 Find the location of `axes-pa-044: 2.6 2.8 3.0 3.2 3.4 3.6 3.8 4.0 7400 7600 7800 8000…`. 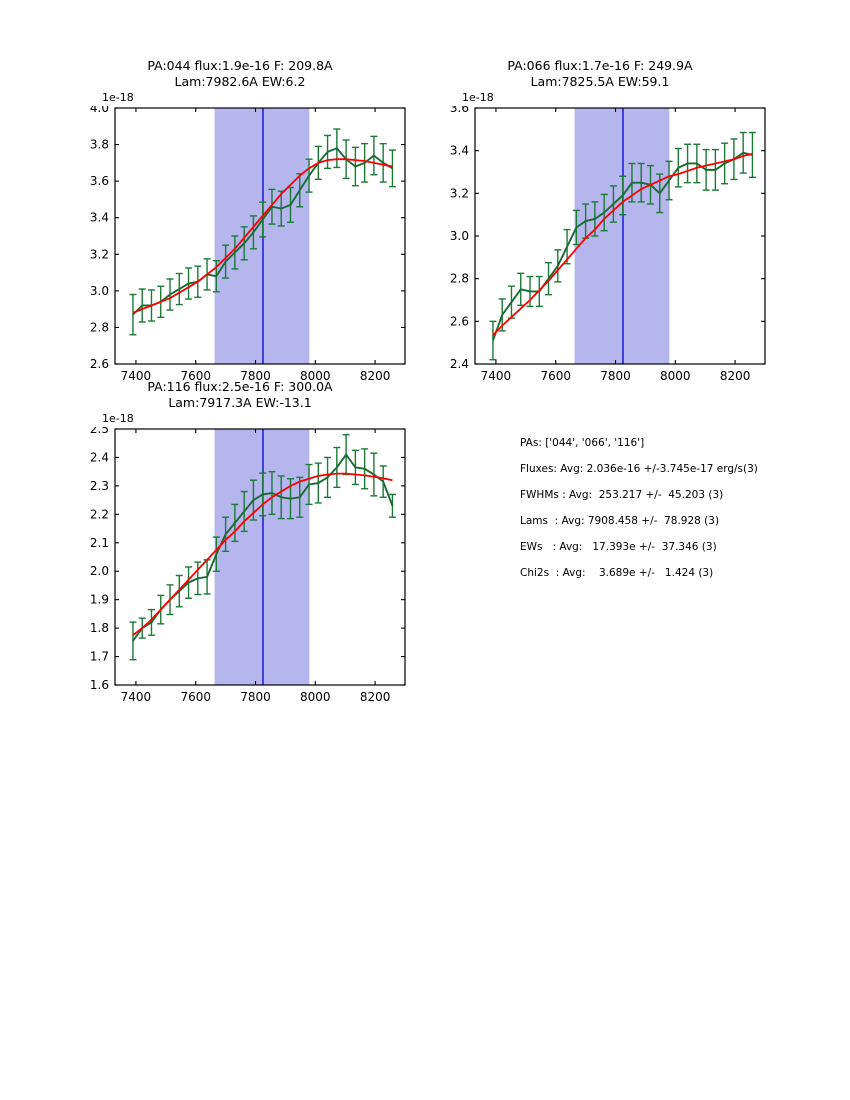

axes-pa-044: 2.6 2.8 3.0 3.2 3.4 3.6 3.8 4.0 7400 7600 7800 8000… is located at coordinates (240, 251).